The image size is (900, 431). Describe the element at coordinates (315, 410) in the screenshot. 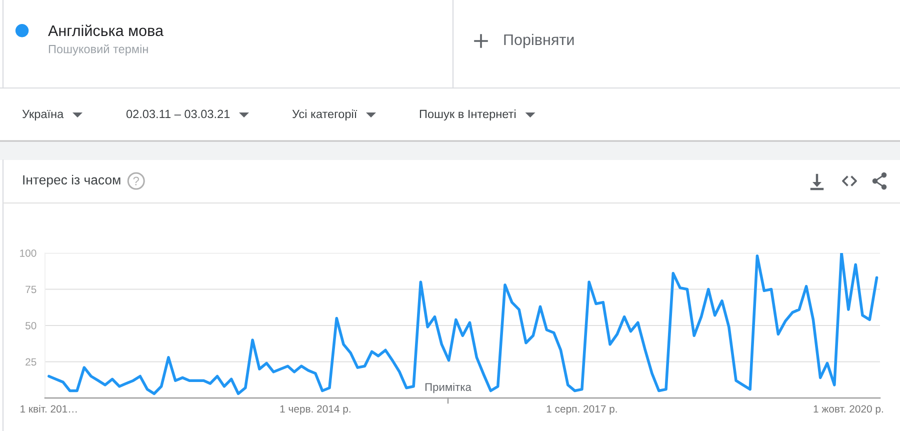

I see `x-tick-label: 1 черв. 2014 р.` at that location.